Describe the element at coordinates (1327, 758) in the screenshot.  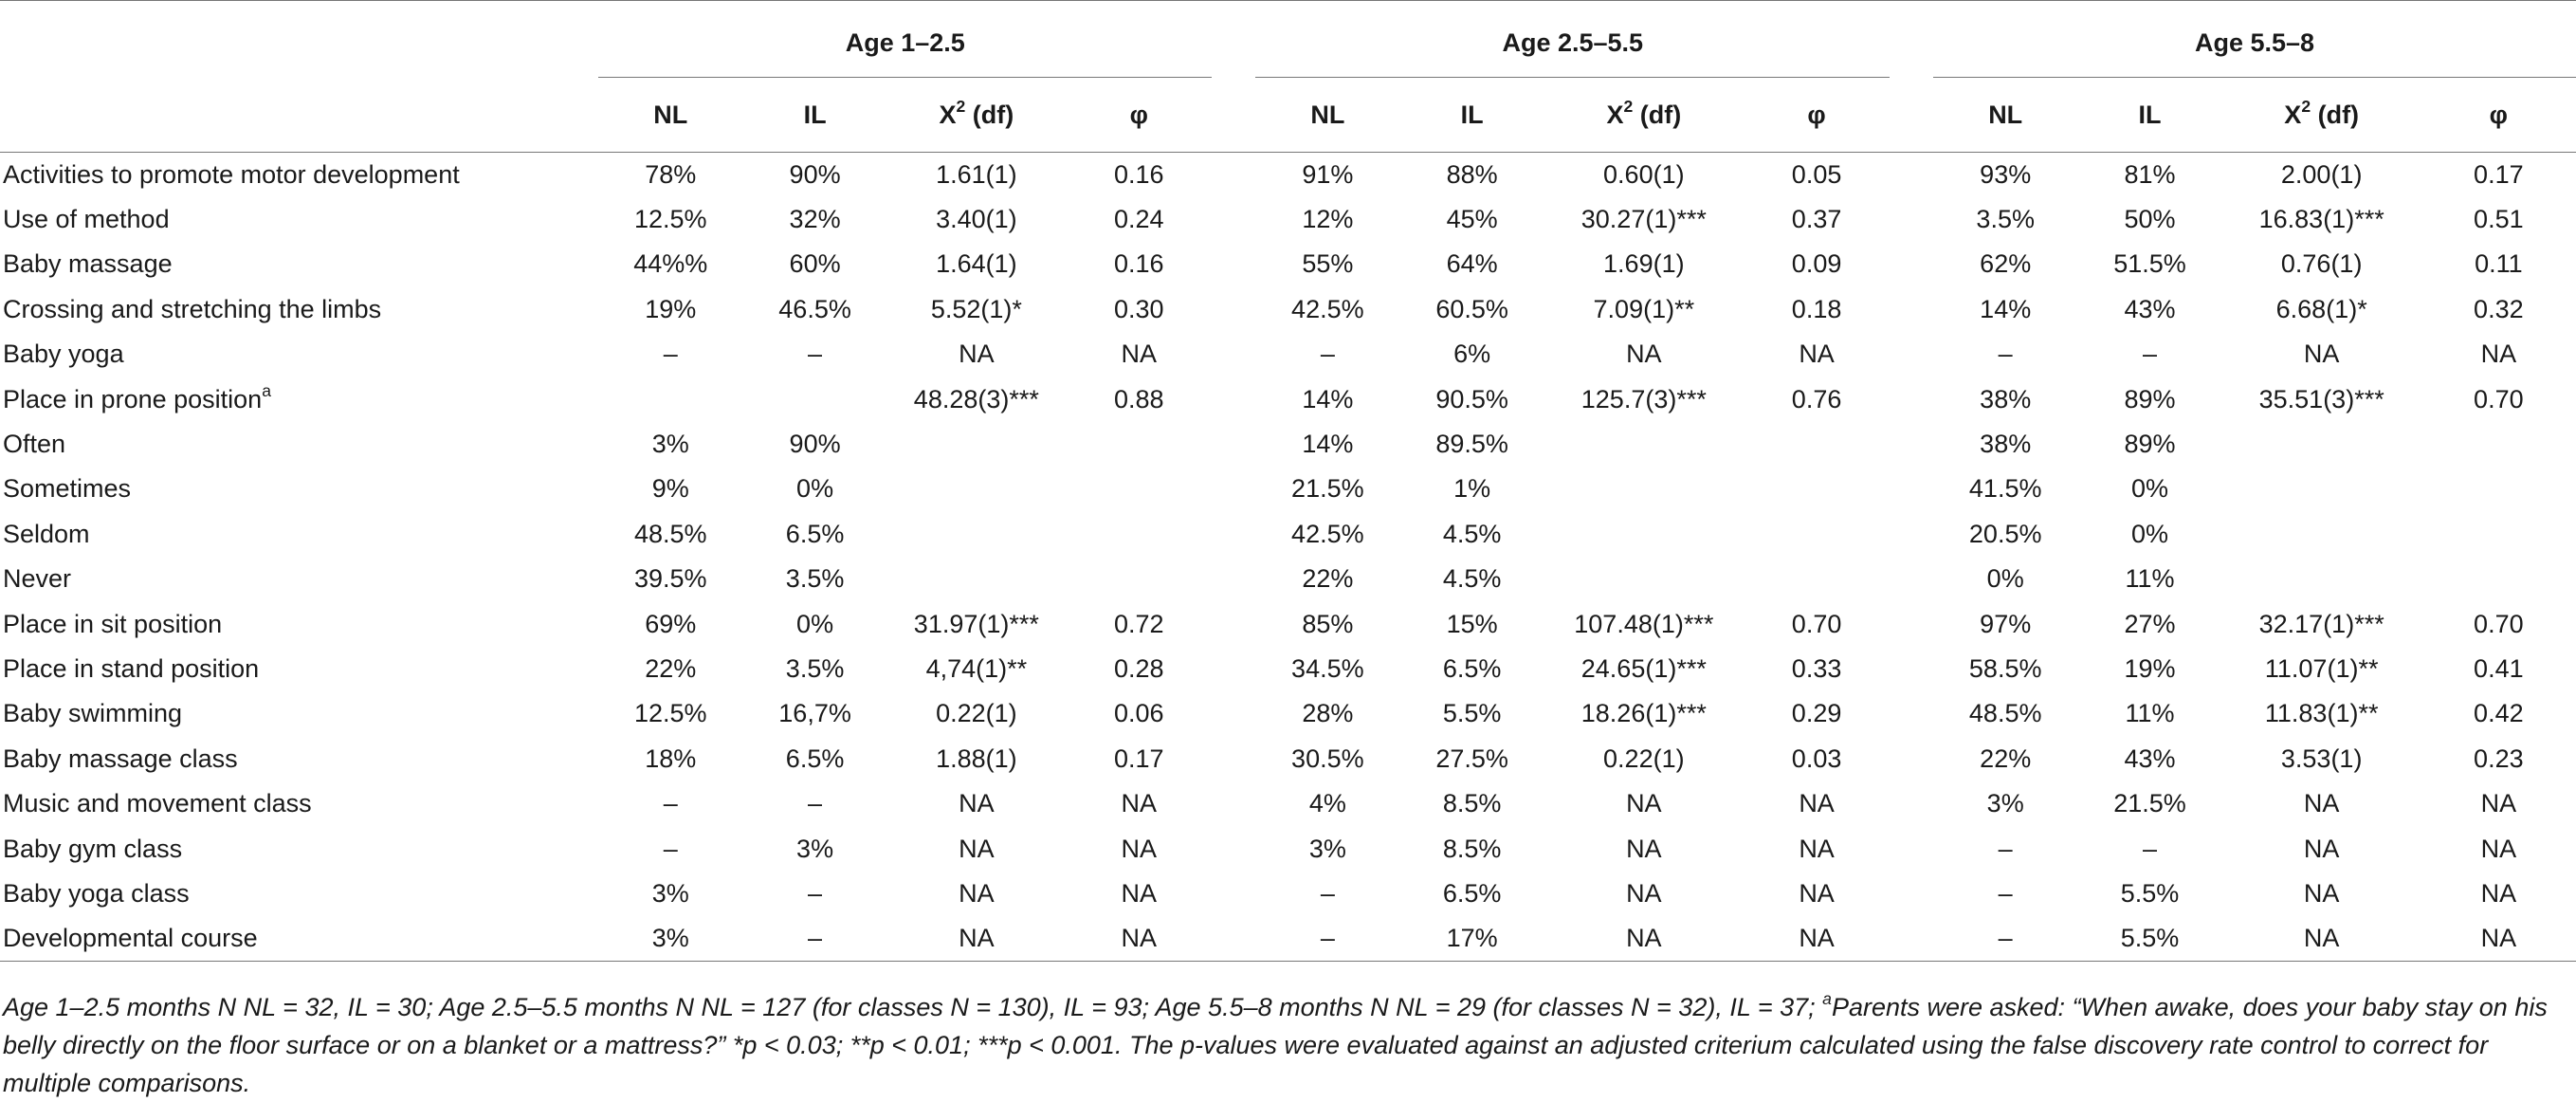
I see `table-cell: 30.5%` at that location.